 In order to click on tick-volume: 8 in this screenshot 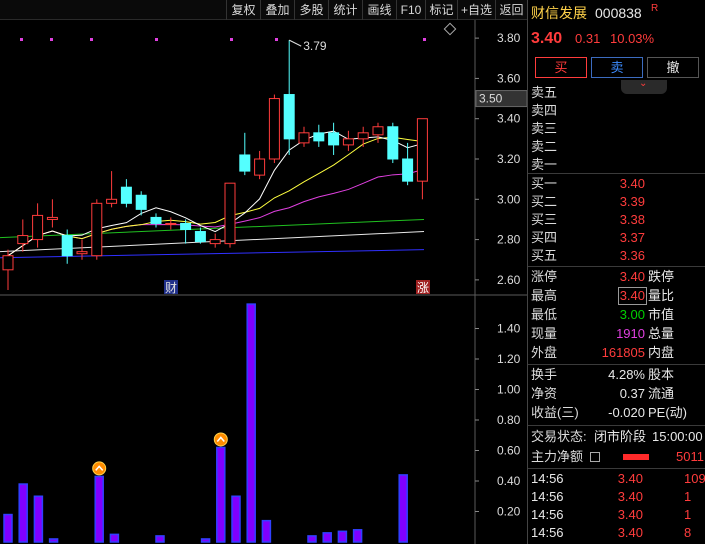, I will do `click(688, 532)`.